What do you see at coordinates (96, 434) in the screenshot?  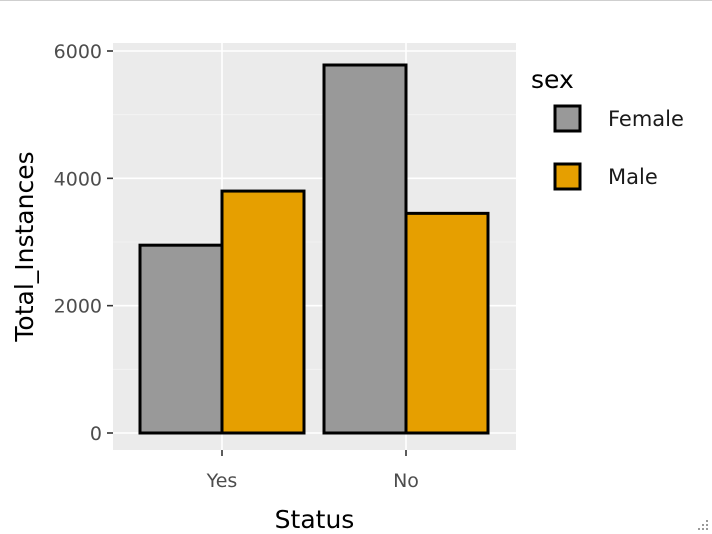 I see `y-tick-label: 0` at bounding box center [96, 434].